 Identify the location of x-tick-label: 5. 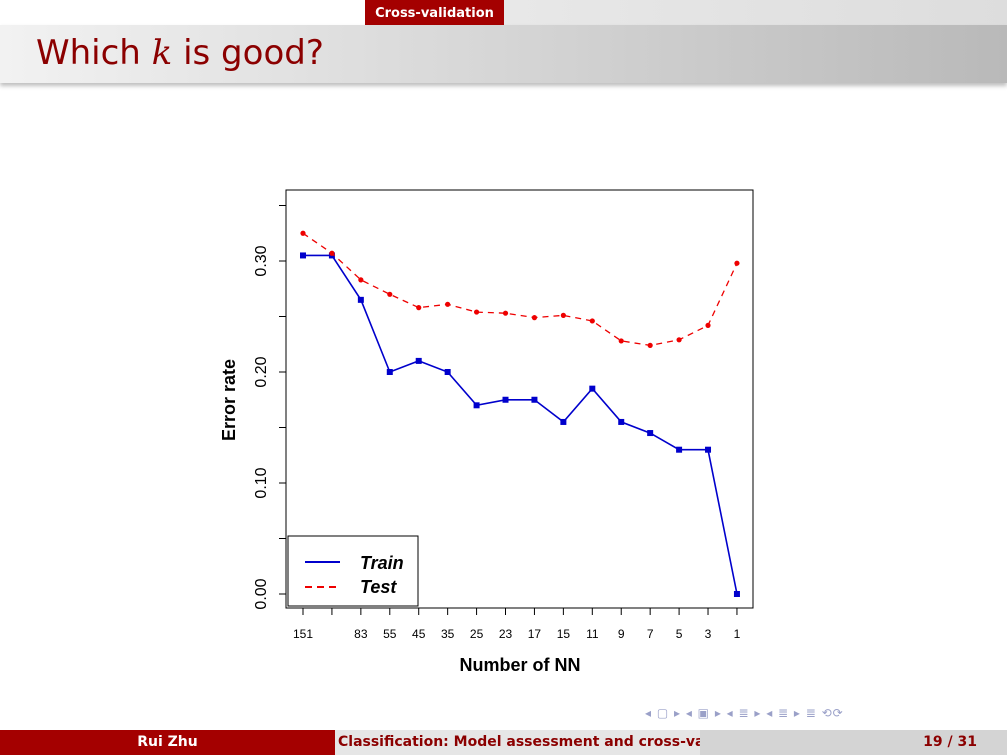
(679, 634).